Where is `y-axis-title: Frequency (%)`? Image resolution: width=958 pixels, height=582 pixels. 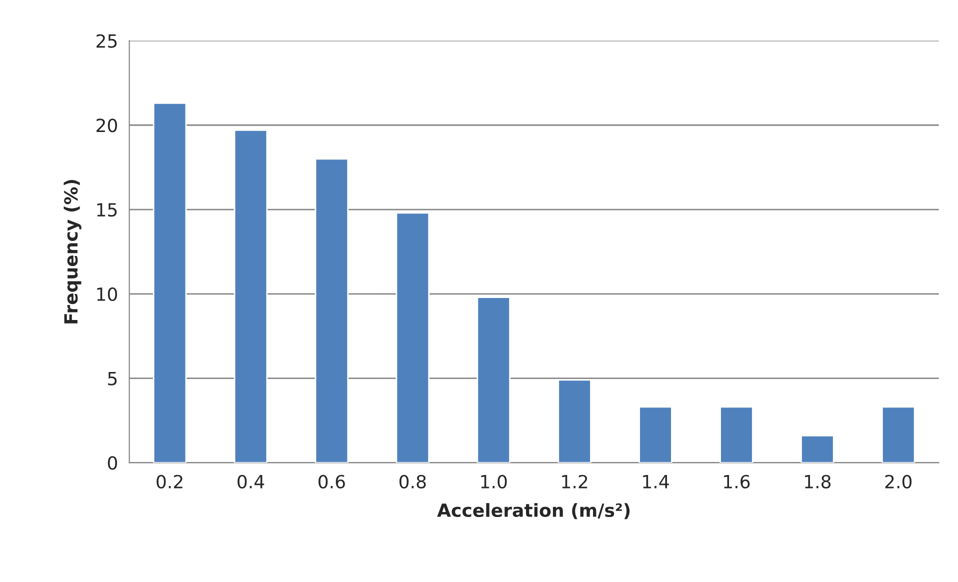
y-axis-title: Frequency (%) is located at coordinates (73, 252).